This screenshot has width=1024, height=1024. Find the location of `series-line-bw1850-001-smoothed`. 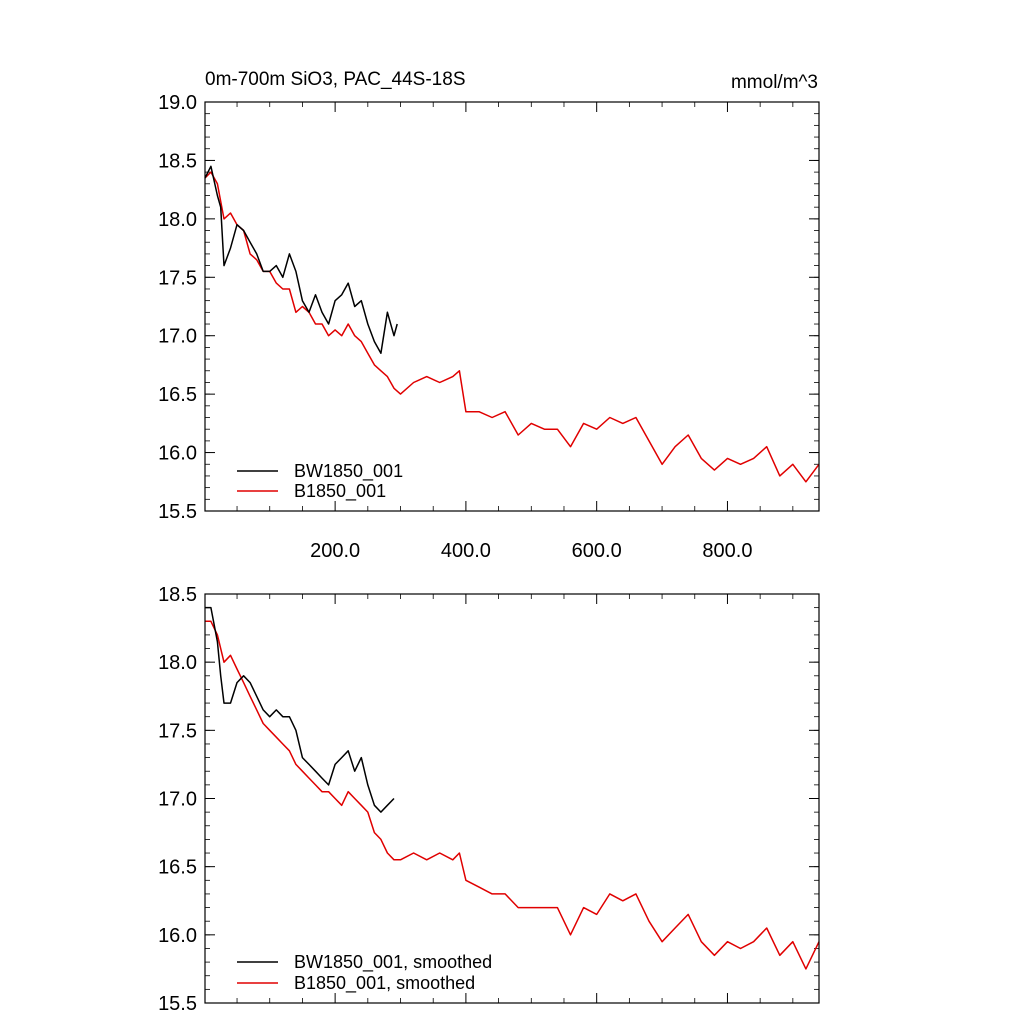

series-line-bw1850-001-smoothed is located at coordinates (300, 709).